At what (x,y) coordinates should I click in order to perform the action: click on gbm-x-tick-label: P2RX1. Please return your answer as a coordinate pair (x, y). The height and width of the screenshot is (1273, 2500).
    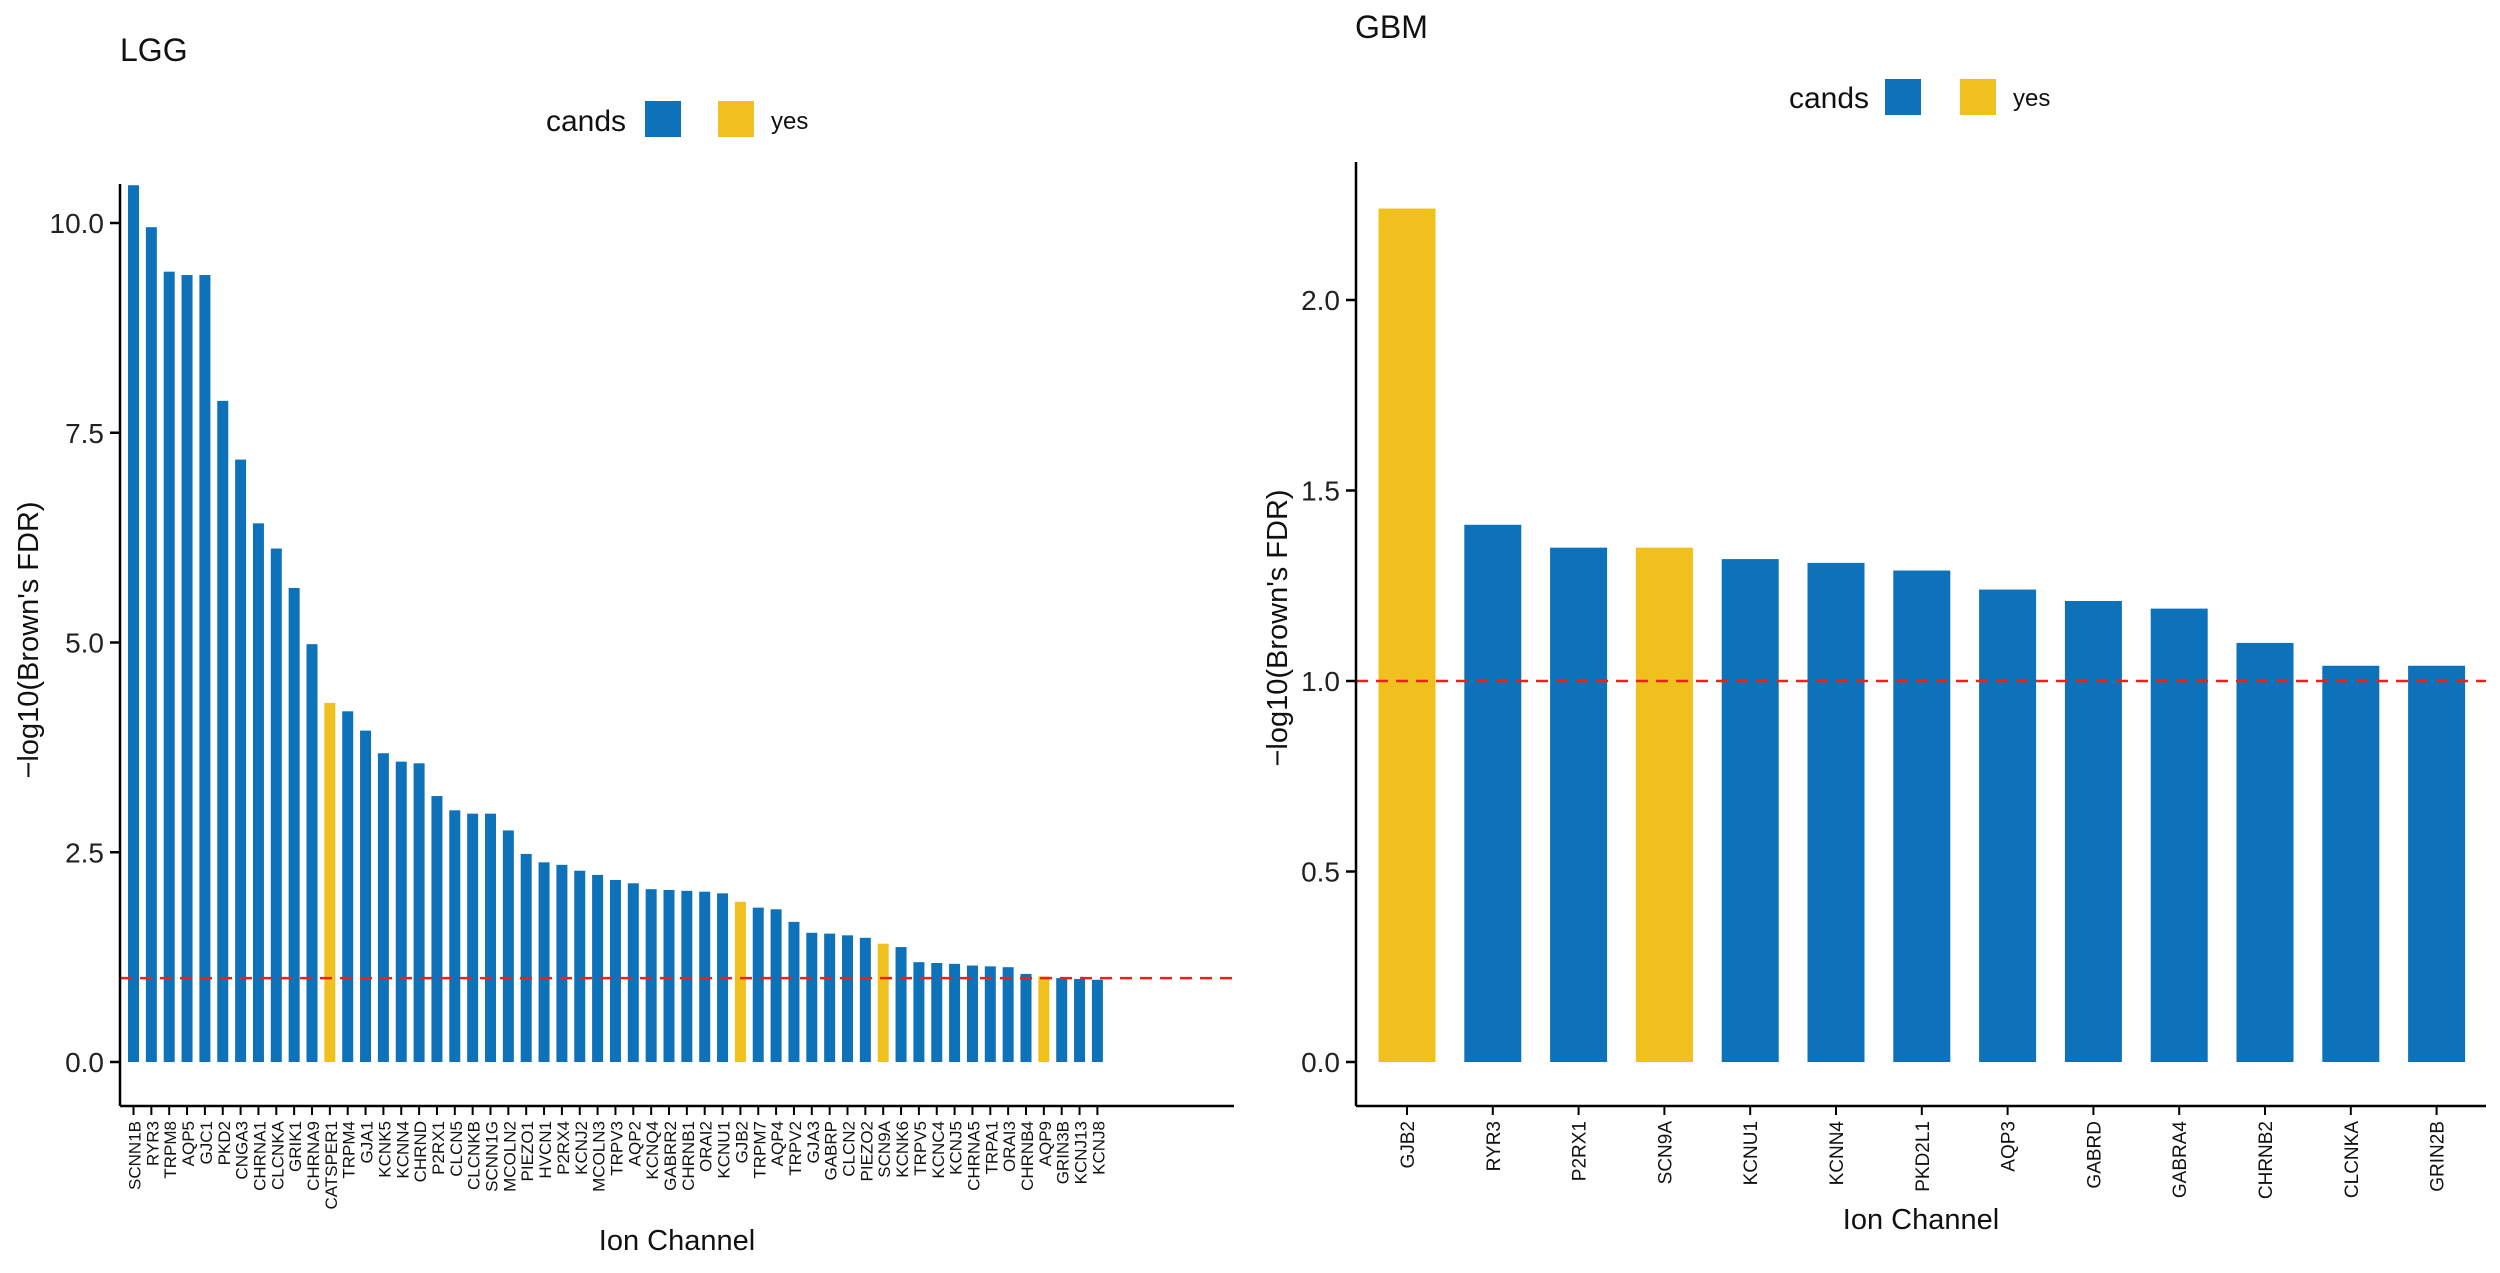
    Looking at the image, I should click on (1580, 1151).